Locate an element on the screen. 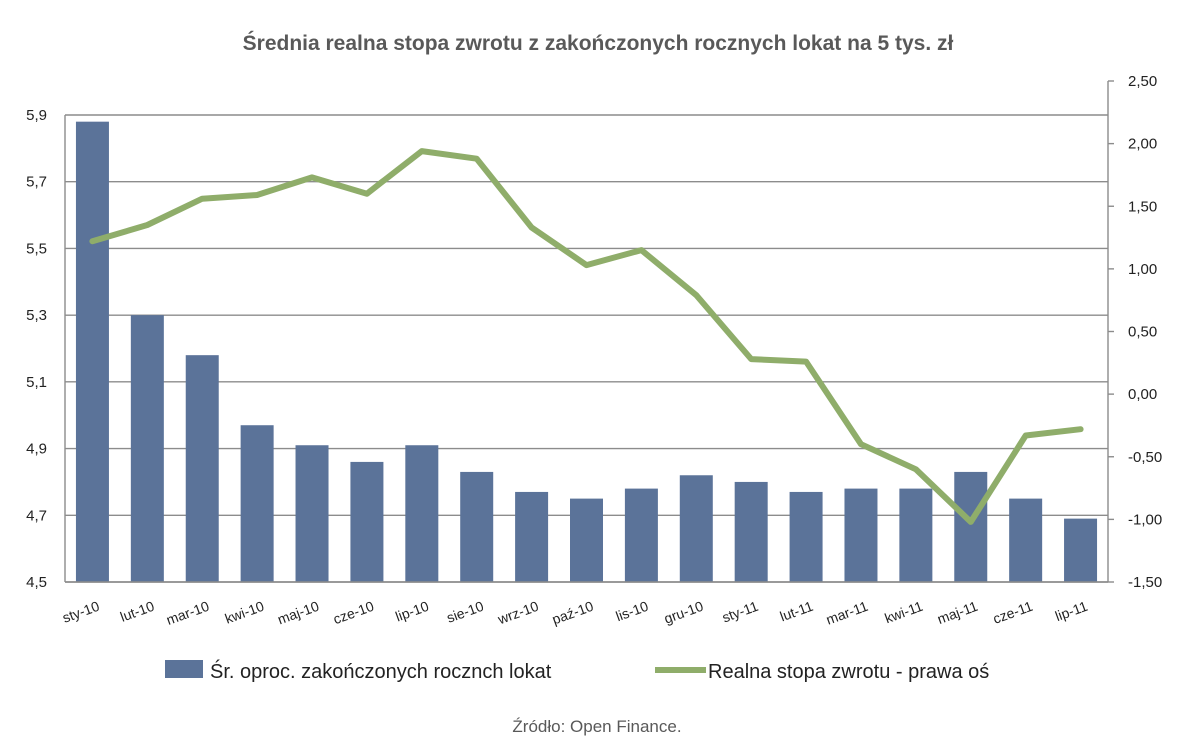 The image size is (1200, 751). y-right-tick-label: -1,50 is located at coordinates (1145, 582).